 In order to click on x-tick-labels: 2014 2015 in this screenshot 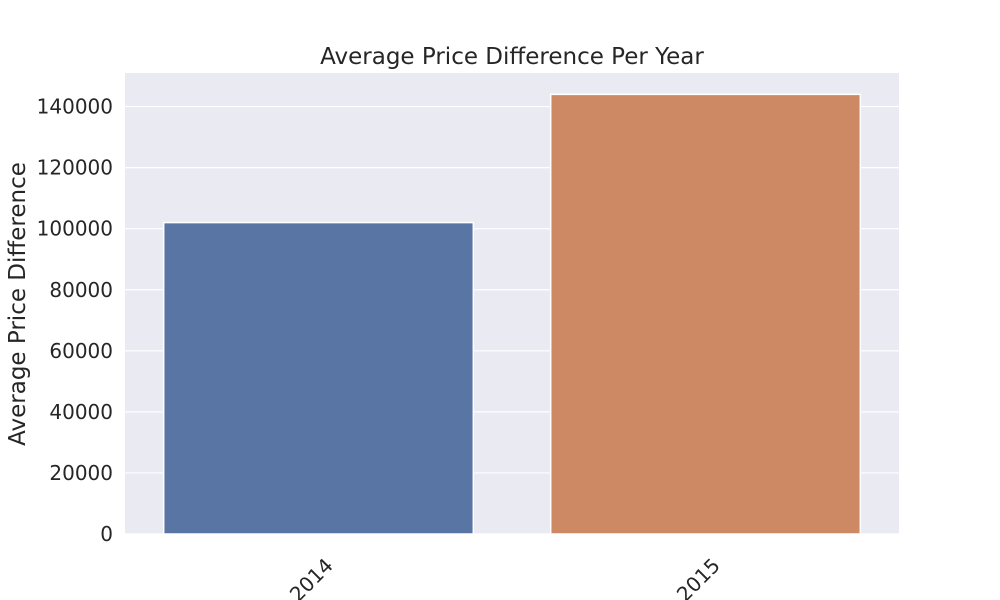, I will do `click(505, 576)`.